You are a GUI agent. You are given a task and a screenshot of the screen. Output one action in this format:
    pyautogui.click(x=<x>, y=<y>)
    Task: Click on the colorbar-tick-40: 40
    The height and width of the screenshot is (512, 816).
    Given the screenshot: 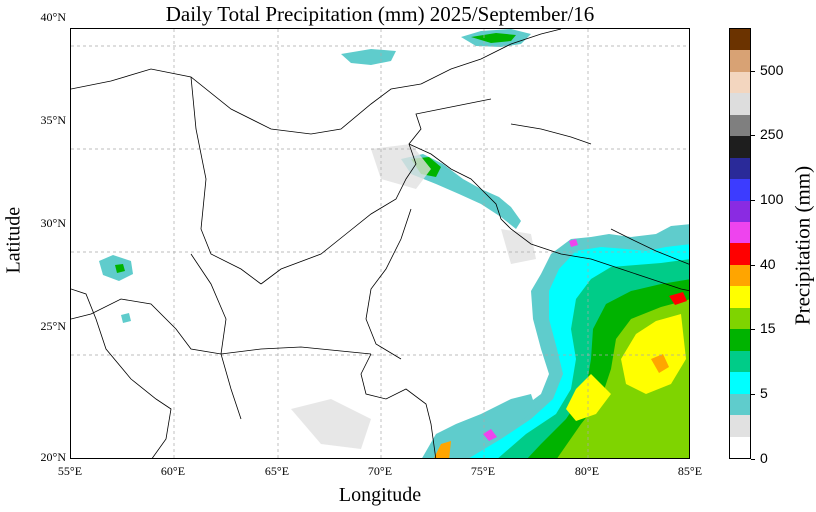 What is the action you would take?
    pyautogui.click(x=768, y=264)
    